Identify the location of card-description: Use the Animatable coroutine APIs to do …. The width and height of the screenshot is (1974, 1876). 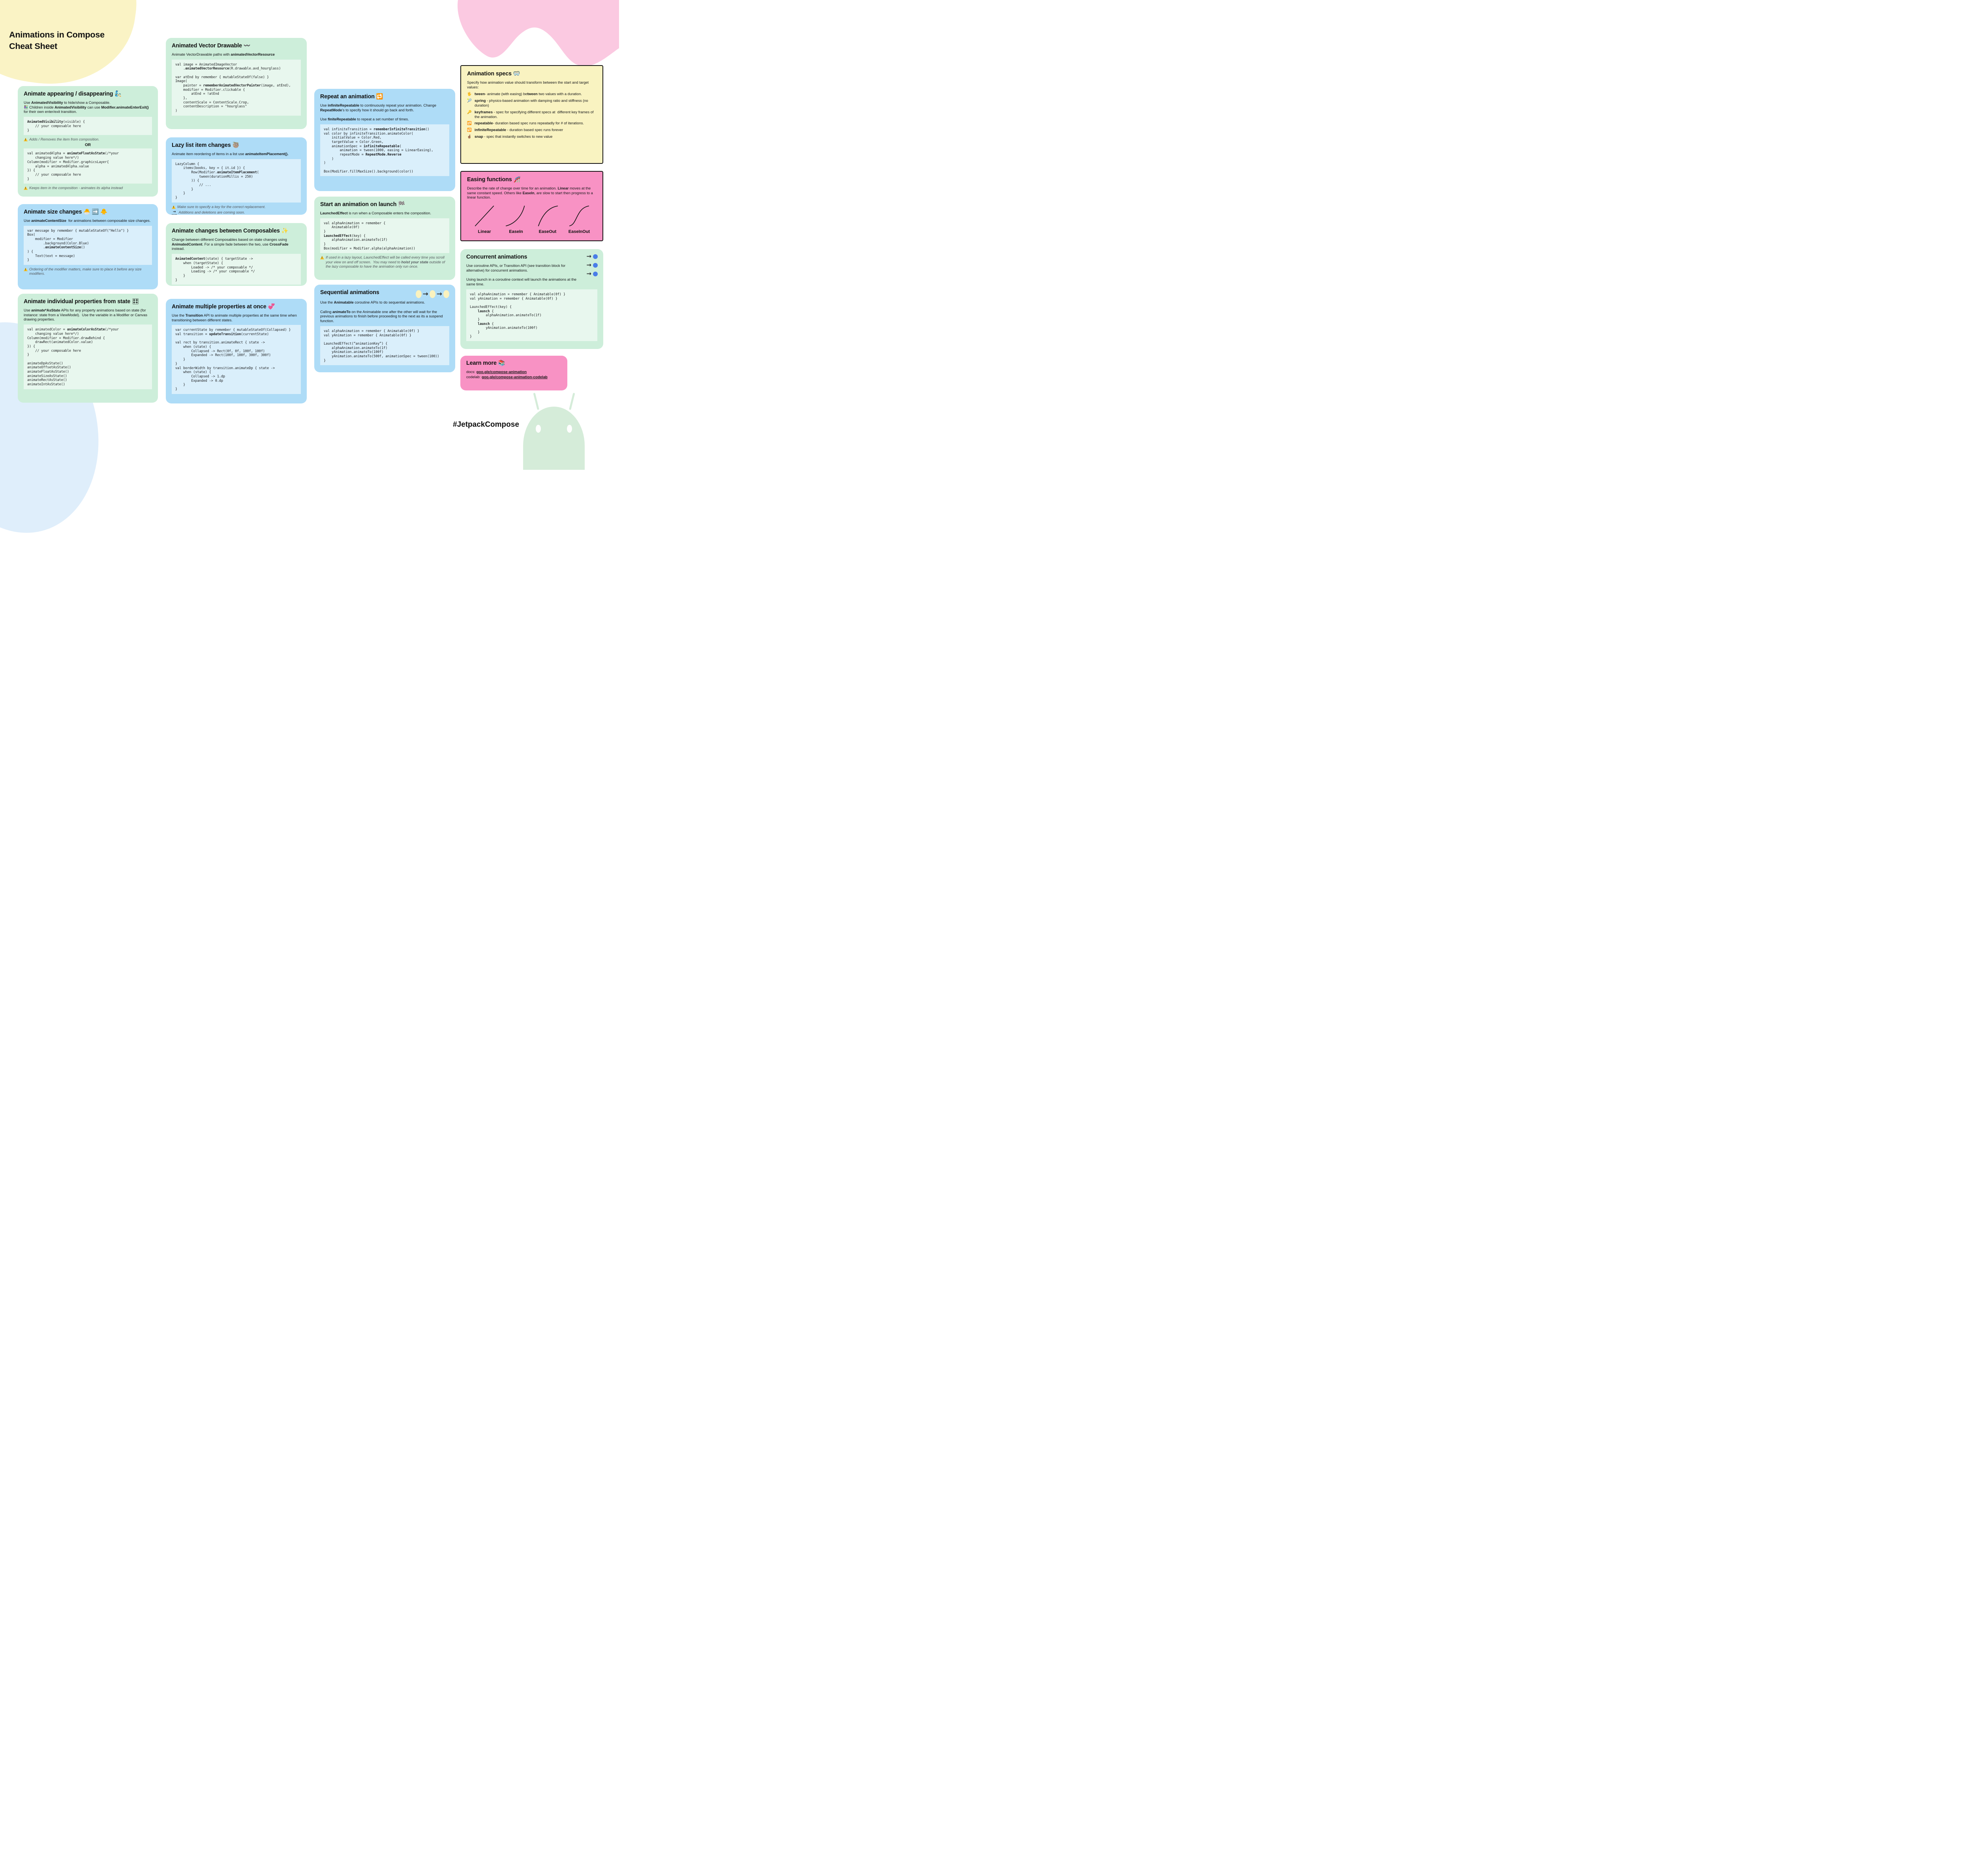
(382, 311).